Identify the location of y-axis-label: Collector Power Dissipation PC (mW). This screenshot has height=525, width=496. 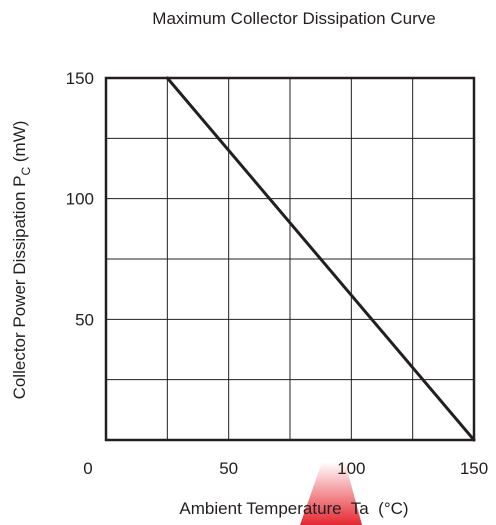
(21, 260).